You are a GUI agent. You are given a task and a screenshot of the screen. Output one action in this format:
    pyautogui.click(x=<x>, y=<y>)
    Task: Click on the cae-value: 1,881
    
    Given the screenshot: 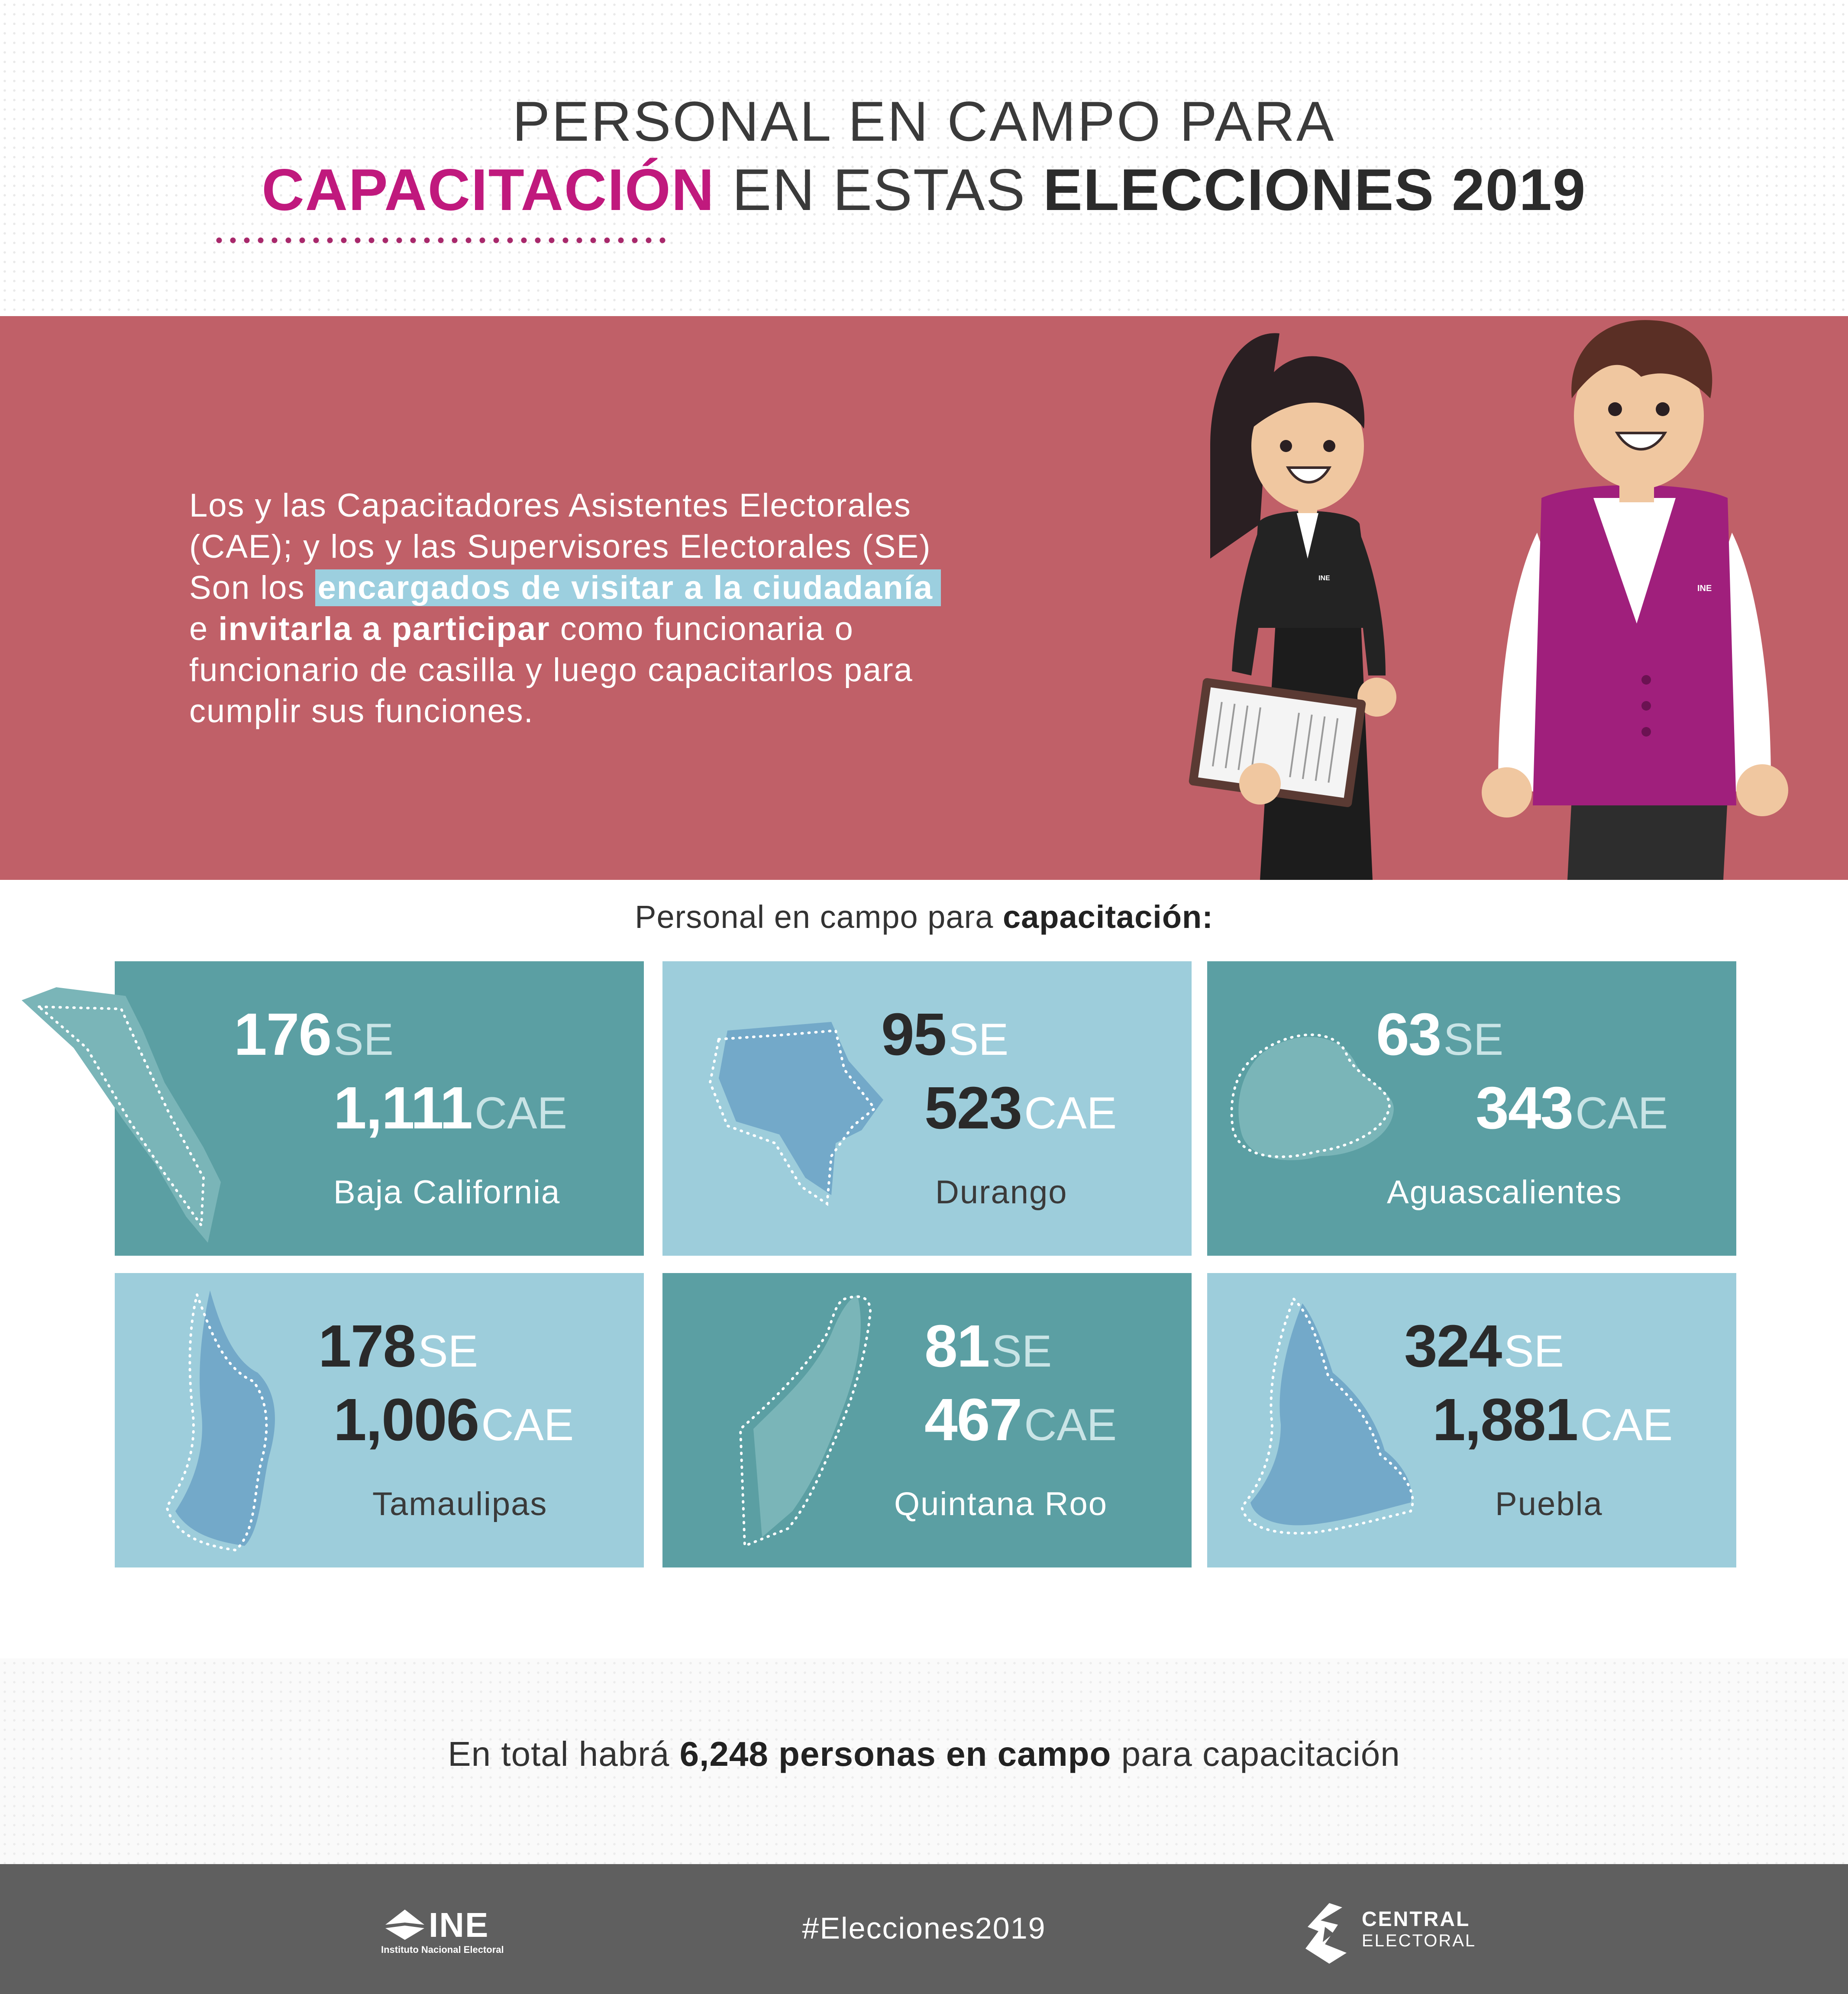 What is the action you would take?
    pyautogui.click(x=1505, y=1419)
    